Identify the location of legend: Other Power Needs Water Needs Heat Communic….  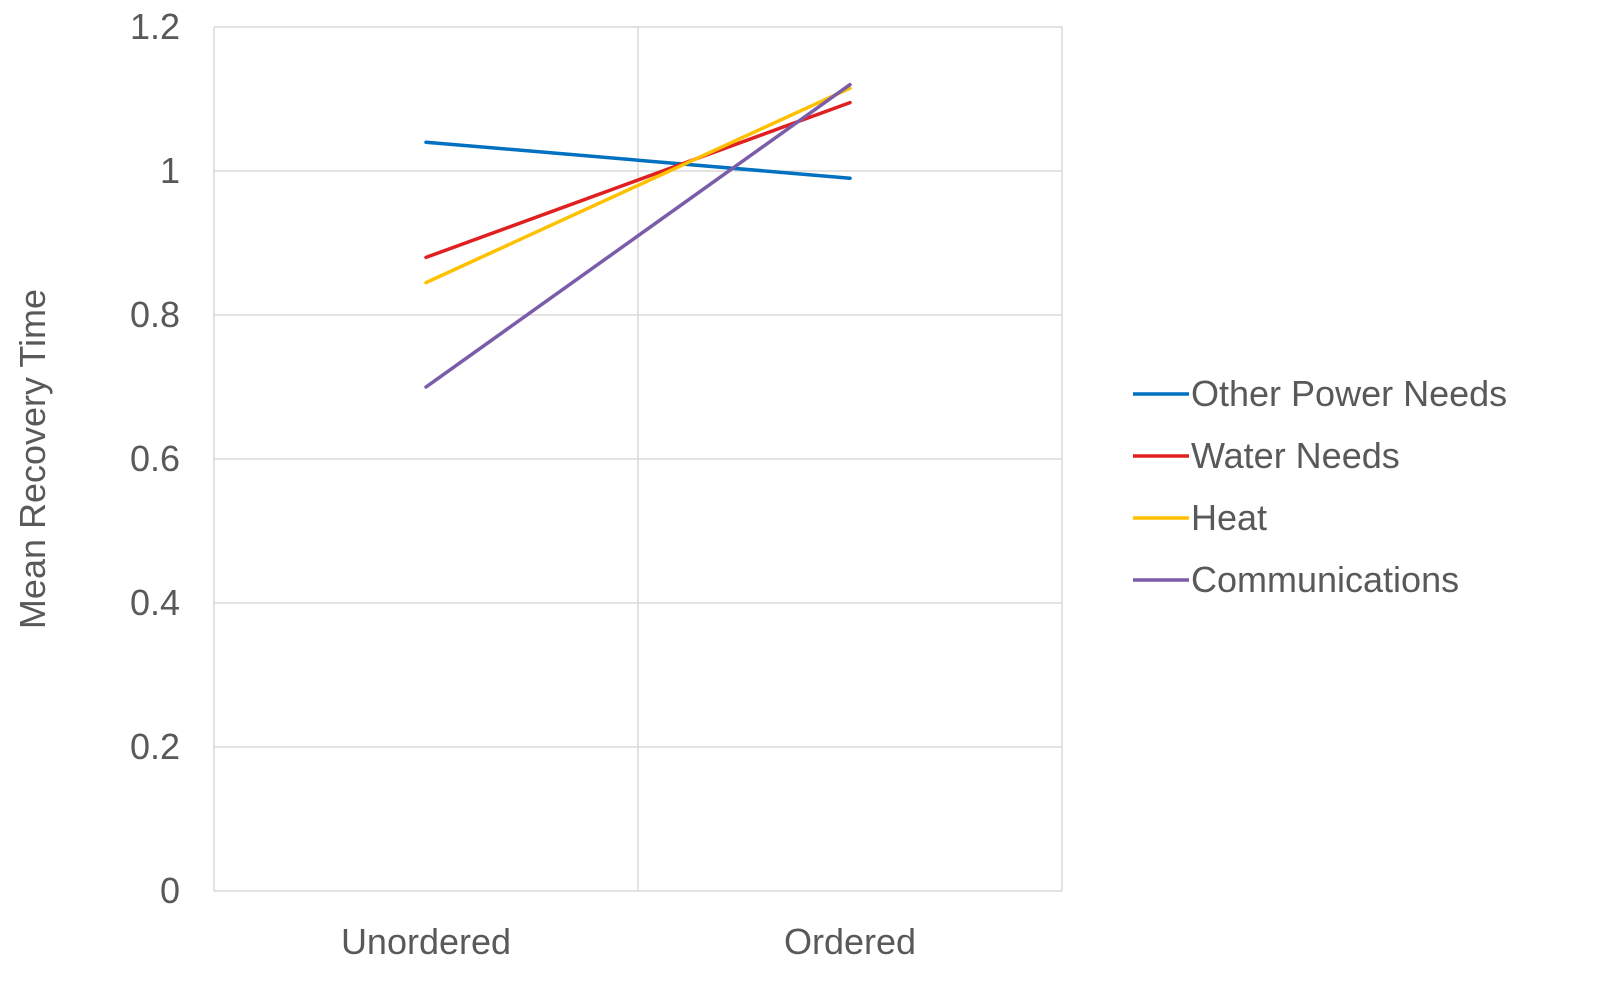
(1320, 486).